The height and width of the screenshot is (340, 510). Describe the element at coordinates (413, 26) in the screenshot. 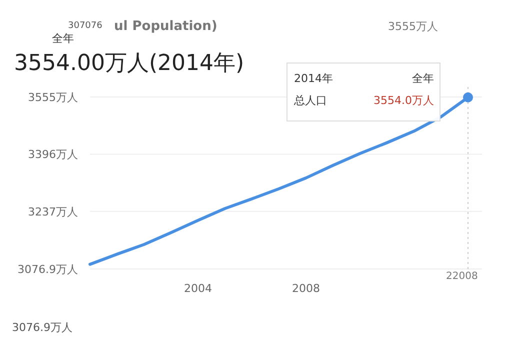

I see `text: 3555万人` at that location.